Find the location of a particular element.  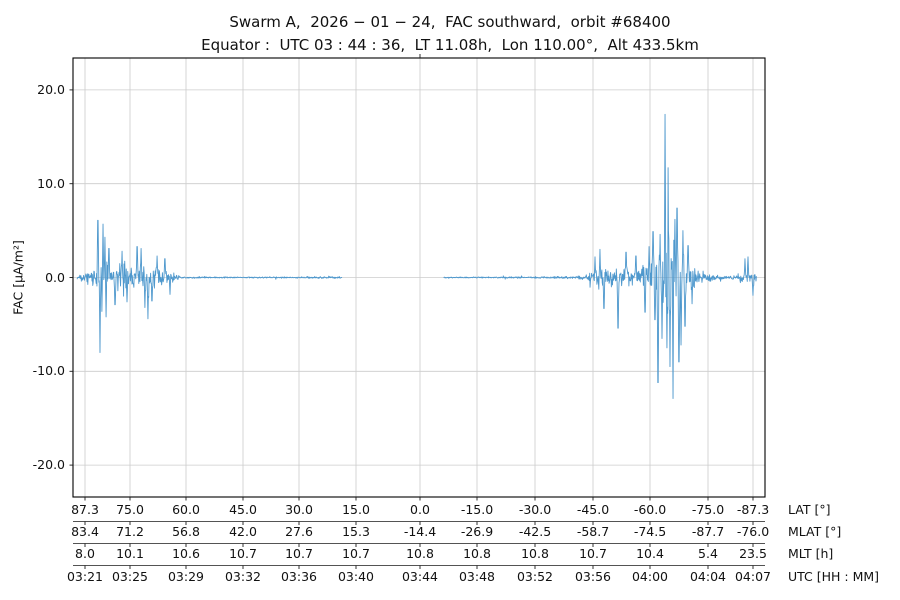

x-tick-label-mlt: 10.1 is located at coordinates (130, 553).